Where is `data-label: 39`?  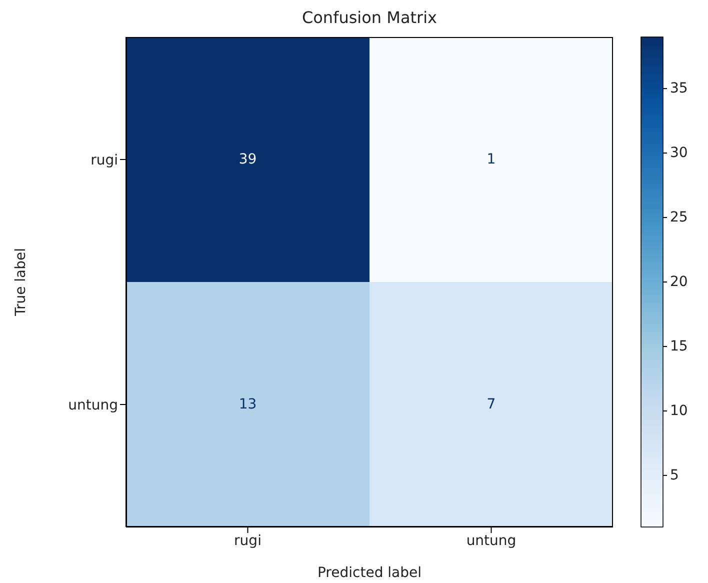
data-label: 39 is located at coordinates (247, 160).